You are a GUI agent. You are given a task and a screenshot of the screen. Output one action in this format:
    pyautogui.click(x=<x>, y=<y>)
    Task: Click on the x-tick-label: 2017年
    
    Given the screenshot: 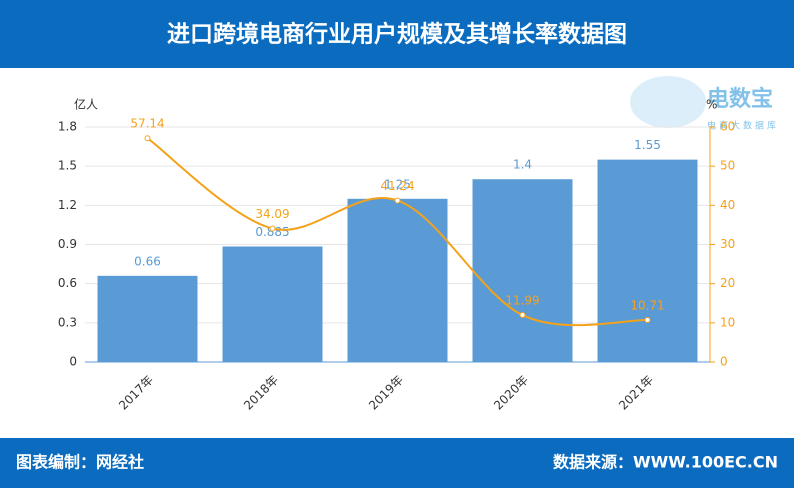 What is the action you would take?
    pyautogui.click(x=136, y=393)
    